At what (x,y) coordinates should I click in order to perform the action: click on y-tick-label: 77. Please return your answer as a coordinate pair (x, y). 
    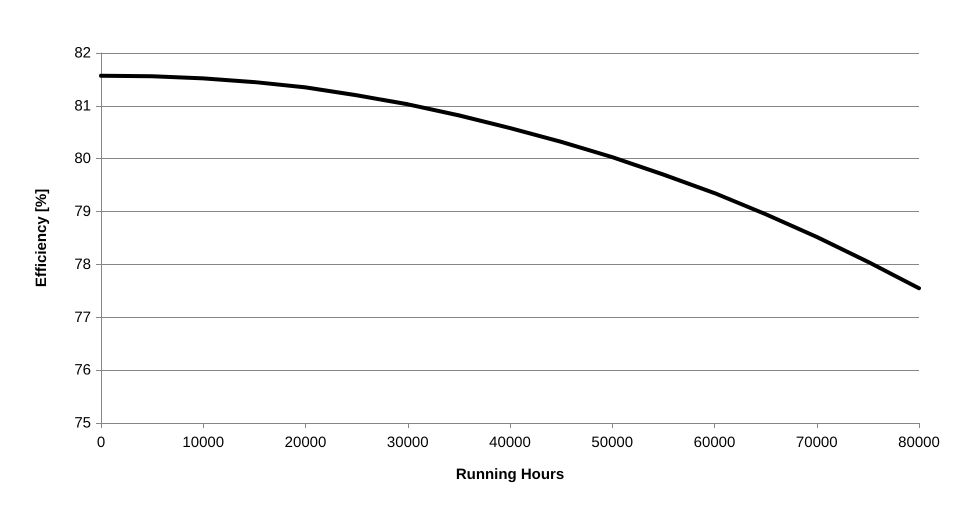
    Looking at the image, I should click on (82, 317).